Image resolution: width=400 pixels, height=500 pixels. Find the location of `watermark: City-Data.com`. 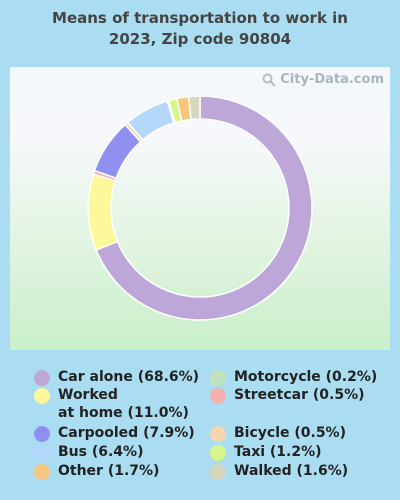

watermark: City-Data.com is located at coordinates (323, 79).